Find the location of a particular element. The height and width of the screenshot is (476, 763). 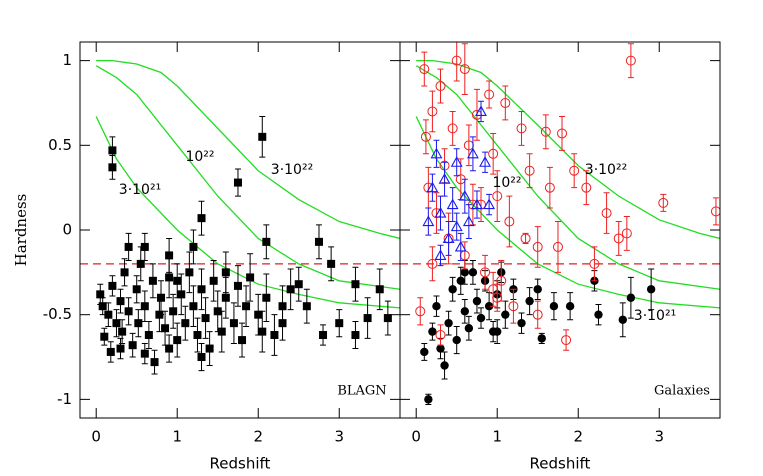

x-axis-label: Redshift is located at coordinates (240, 464).